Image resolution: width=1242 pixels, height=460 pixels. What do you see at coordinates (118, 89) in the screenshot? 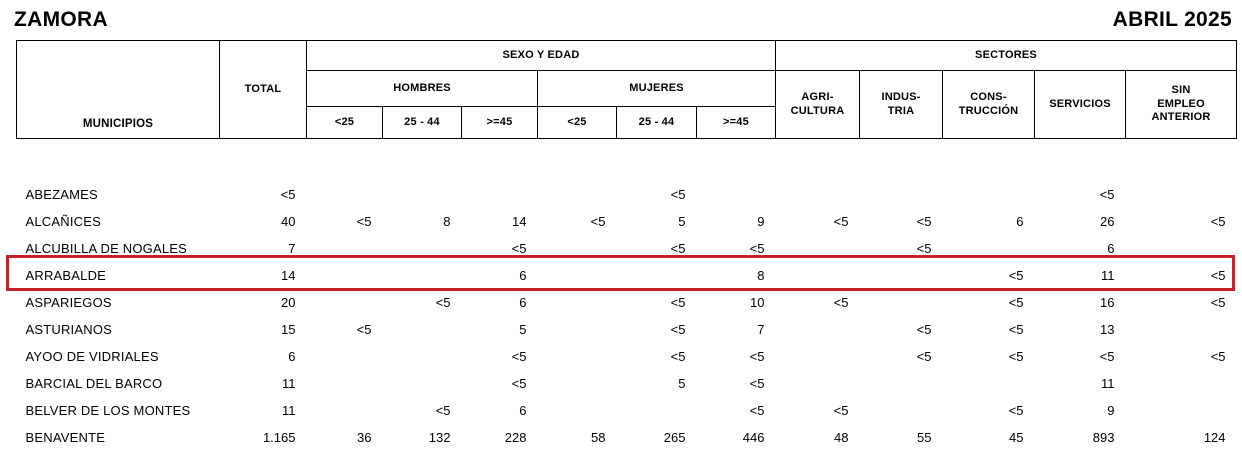
I see `header-municipios: MUNICIPIOS` at bounding box center [118, 89].